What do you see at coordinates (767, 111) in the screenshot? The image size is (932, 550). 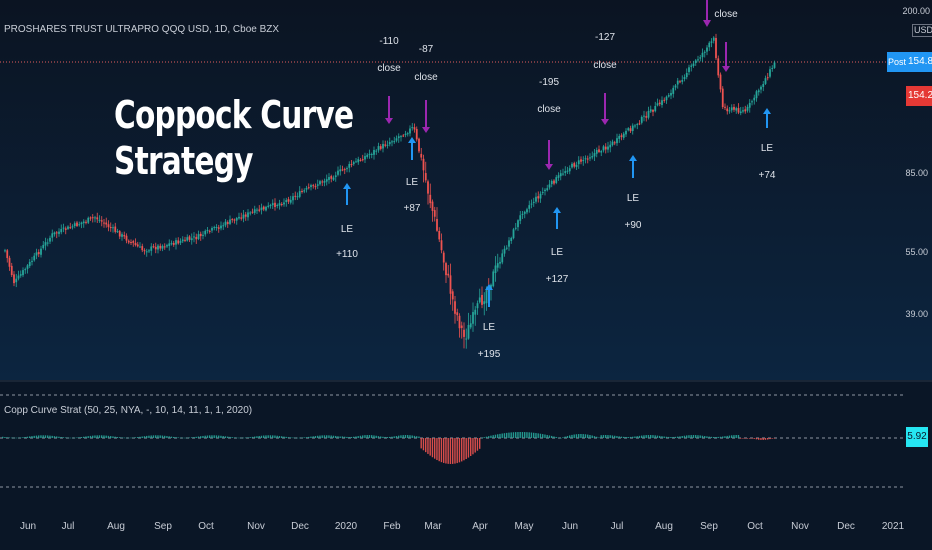 I see `entry-arrow-head` at bounding box center [767, 111].